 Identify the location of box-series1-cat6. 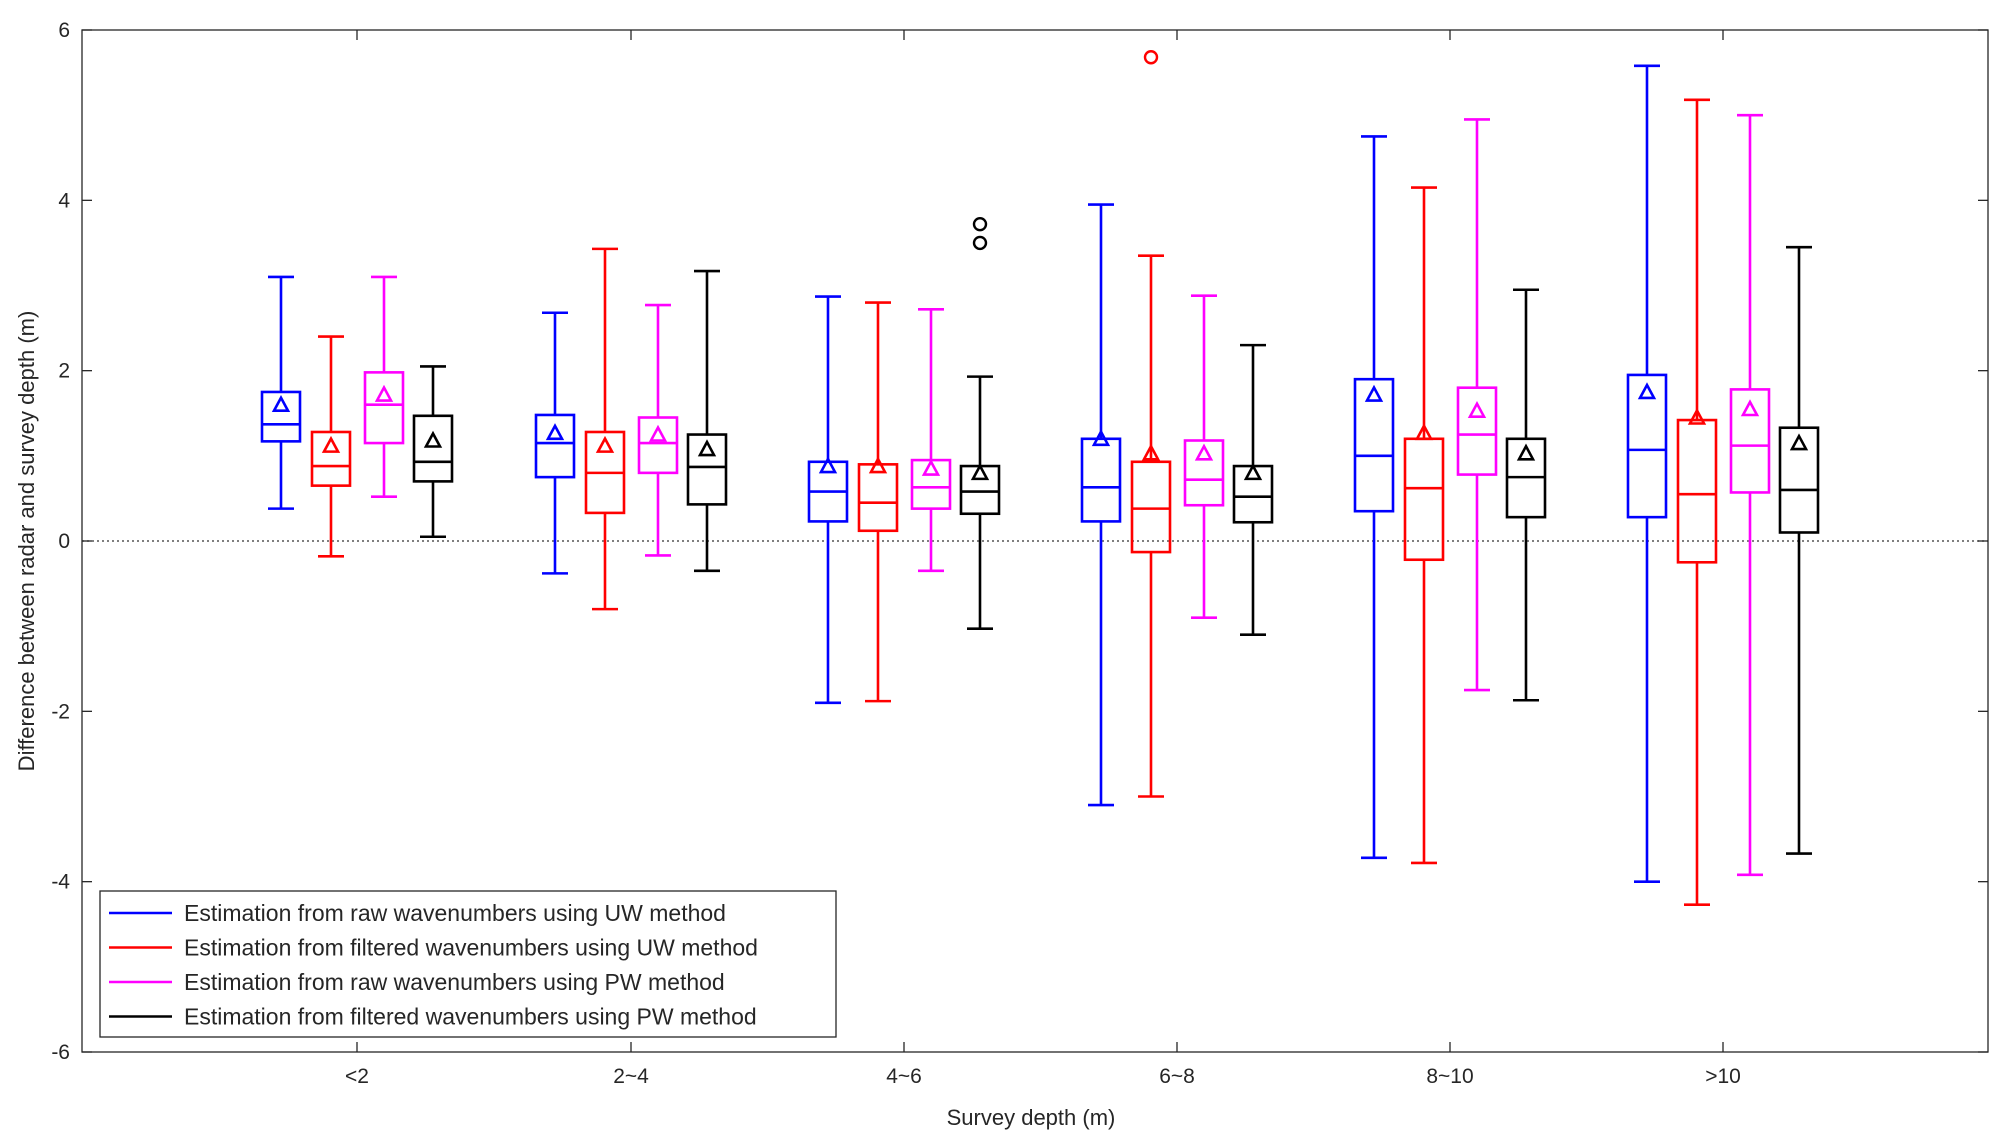
(1647, 473).